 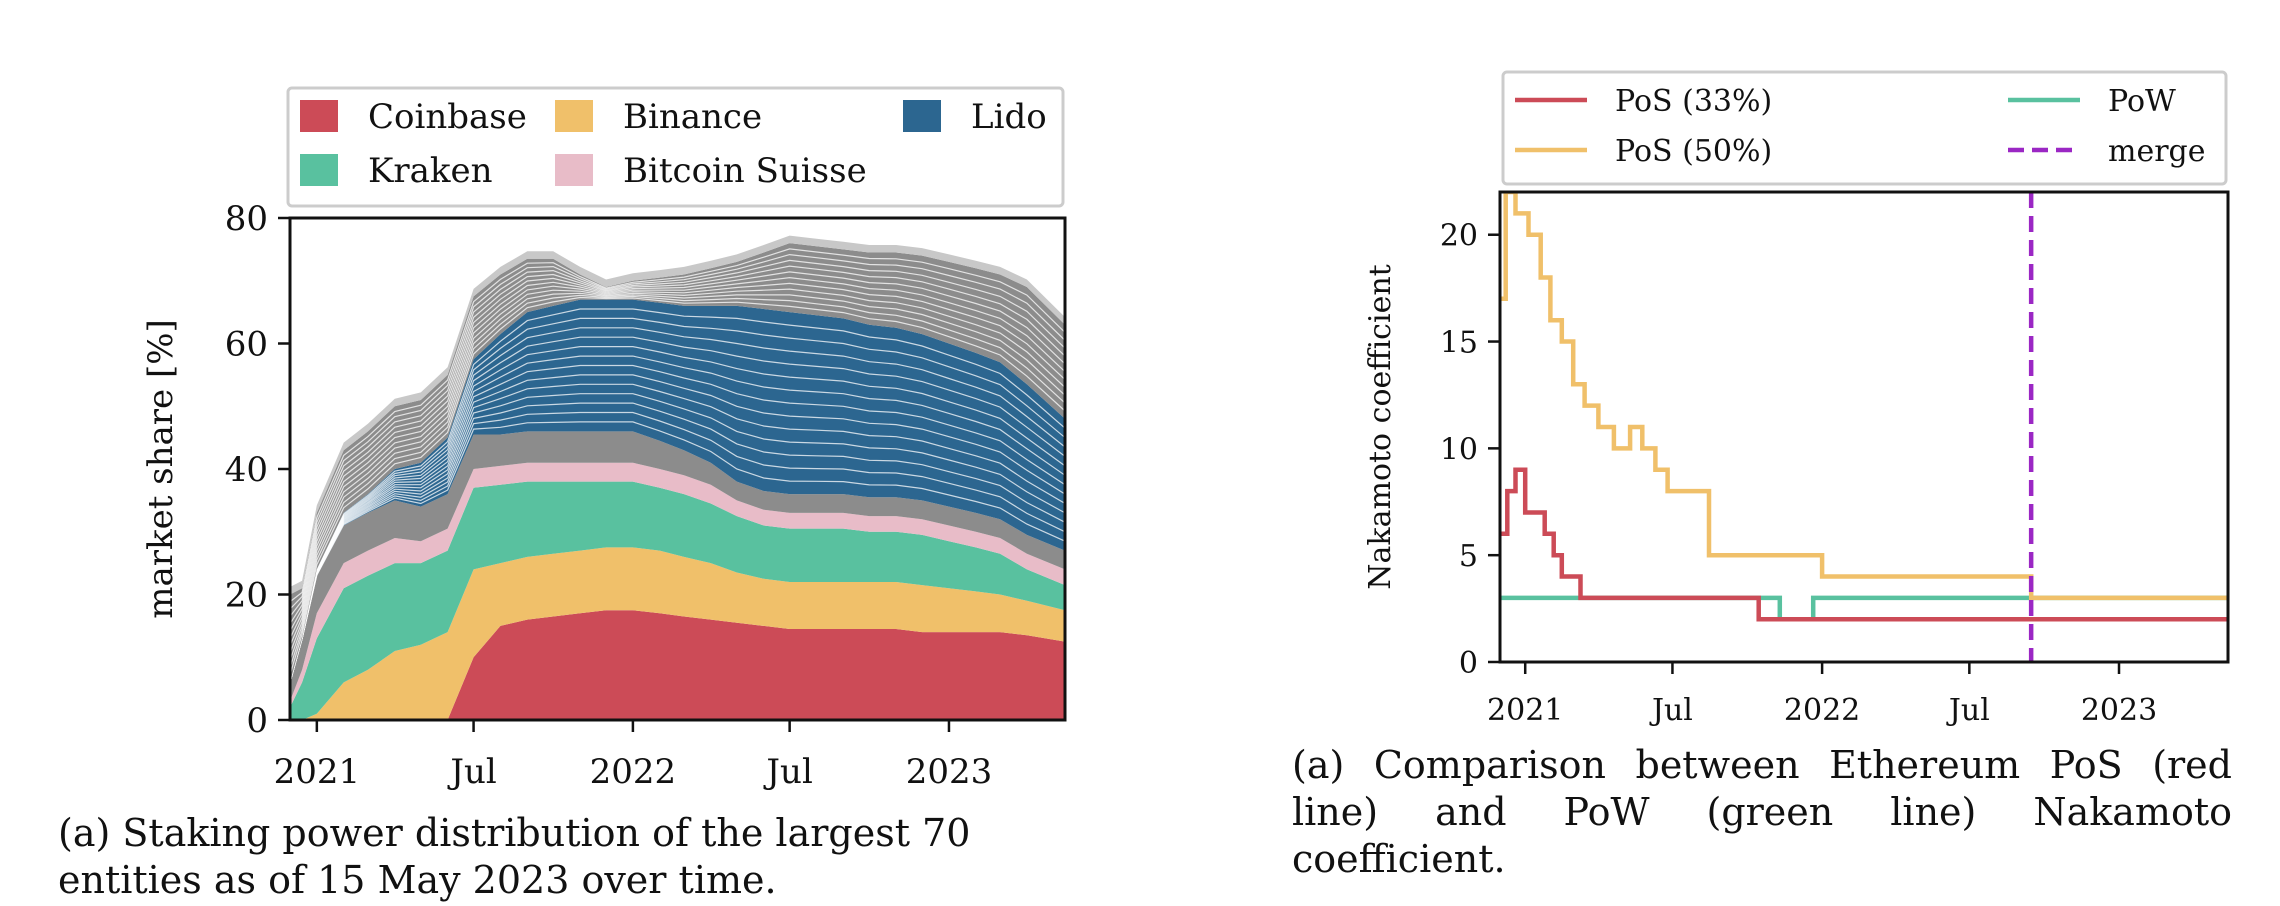 I want to click on area-kraken, so click(x=677, y=600).